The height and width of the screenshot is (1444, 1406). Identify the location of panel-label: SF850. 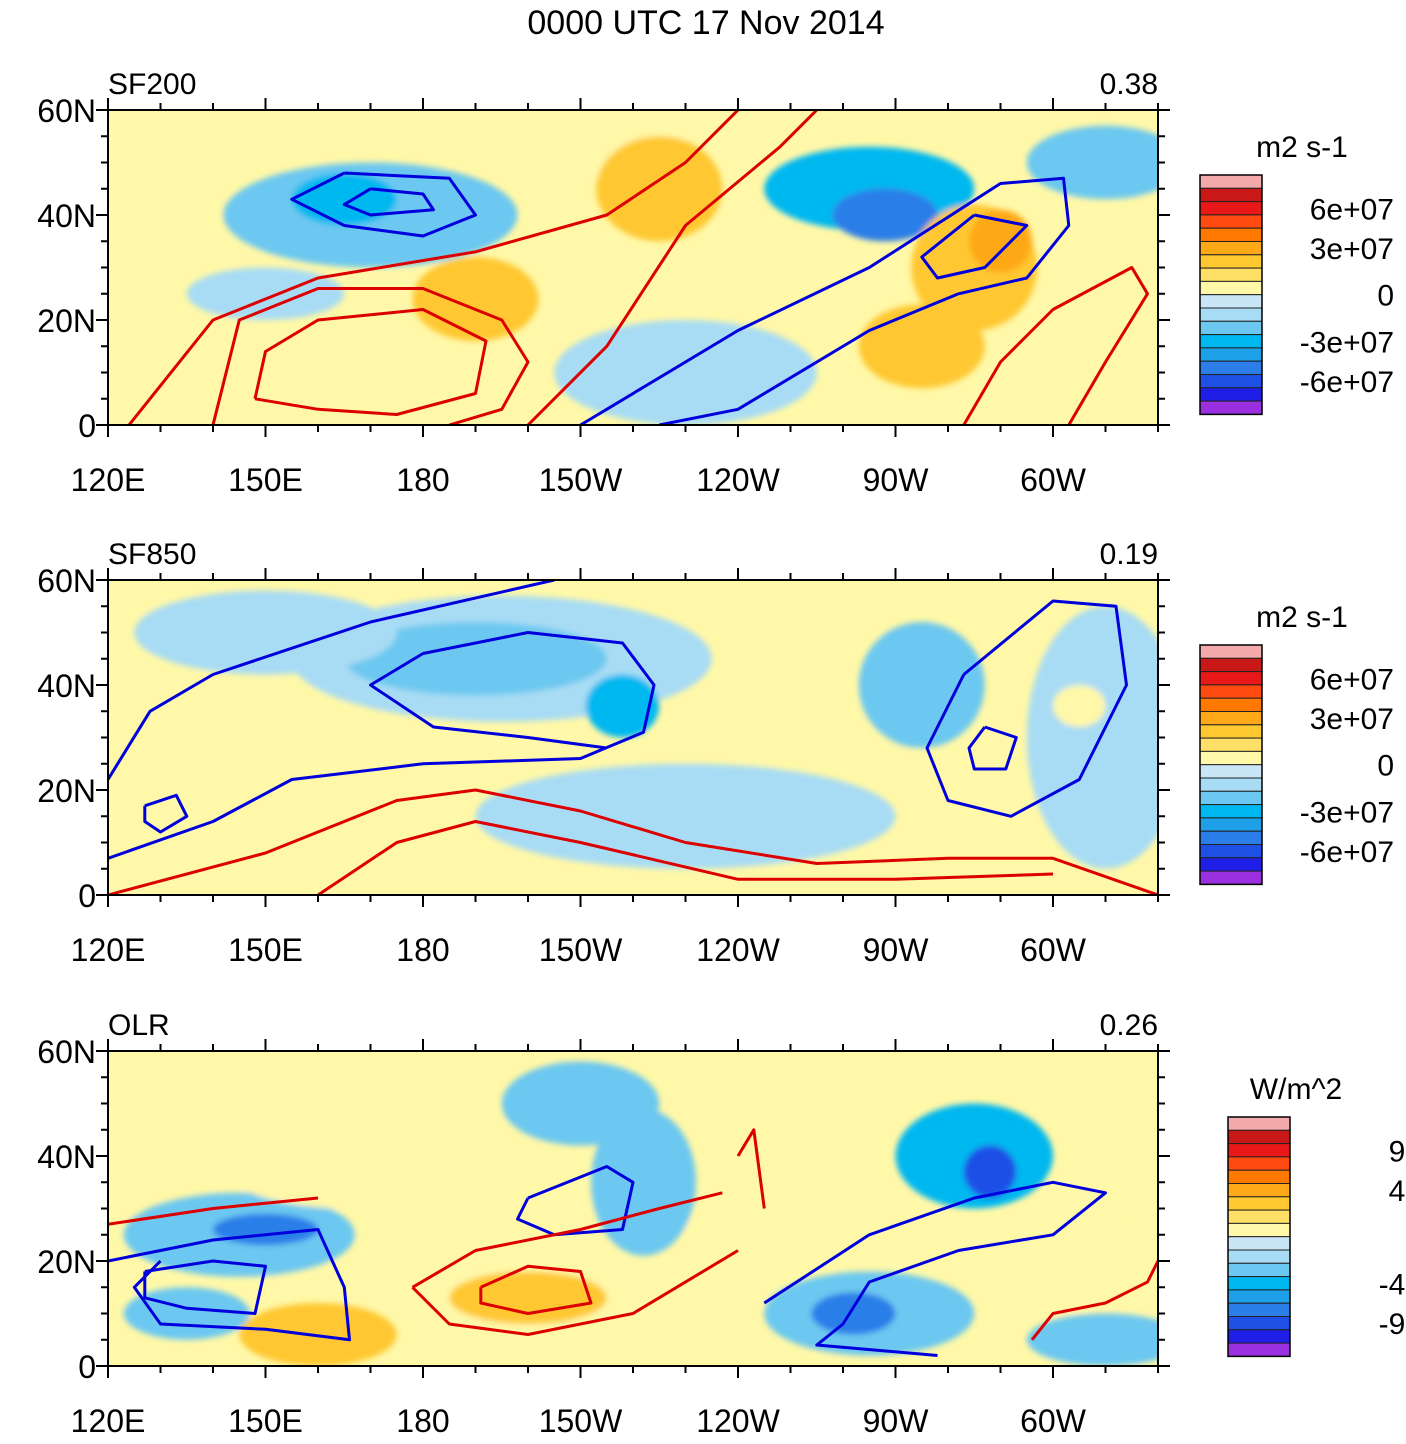
(152, 554).